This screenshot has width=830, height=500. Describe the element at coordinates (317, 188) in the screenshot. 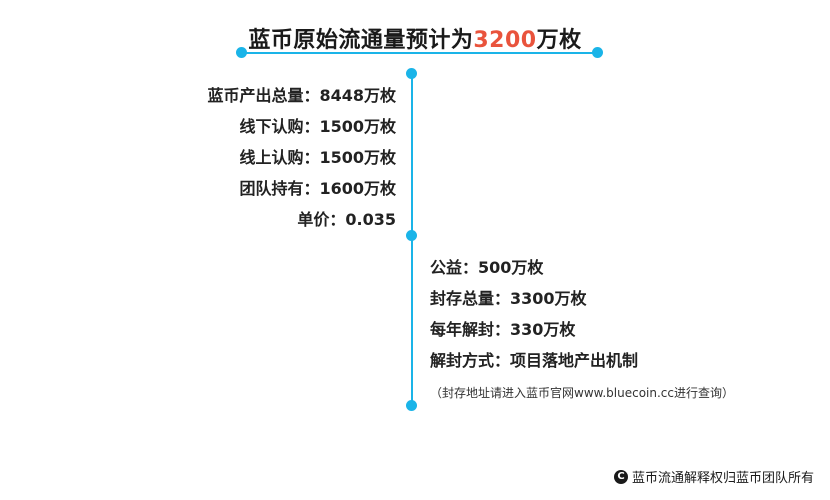

I see `team-holding-item: 团队持有：1600万枚` at that location.